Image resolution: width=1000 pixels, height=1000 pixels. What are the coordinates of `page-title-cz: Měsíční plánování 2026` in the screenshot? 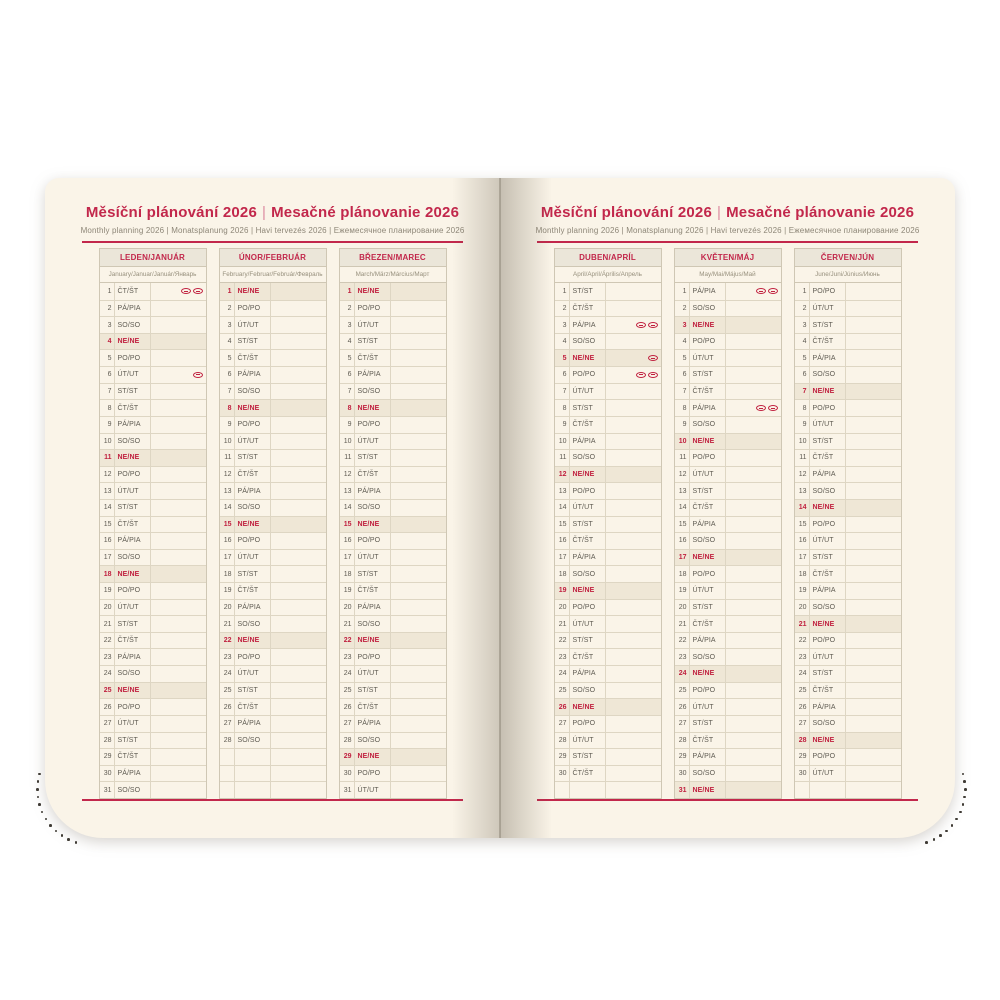 It's located at (171, 212).